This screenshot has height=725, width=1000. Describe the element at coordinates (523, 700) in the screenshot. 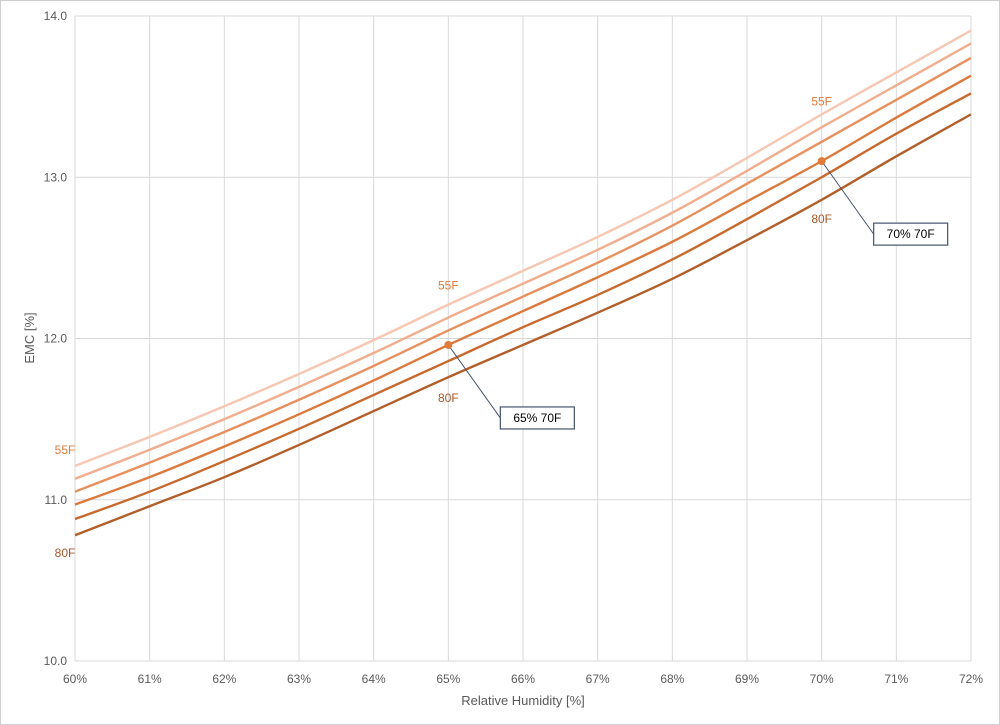

I see `x-axis-title: Relative Humidity [%]` at that location.